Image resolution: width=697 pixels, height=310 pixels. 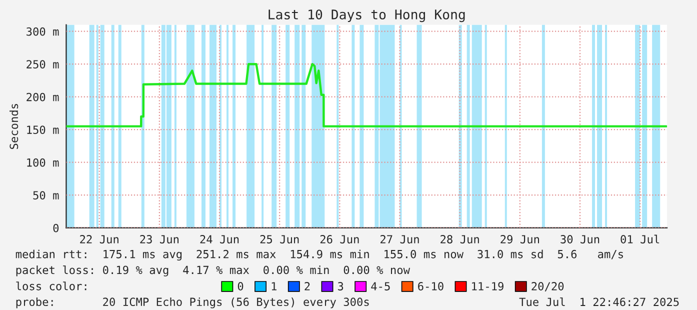 I want to click on legend-label: 1, so click(x=274, y=286).